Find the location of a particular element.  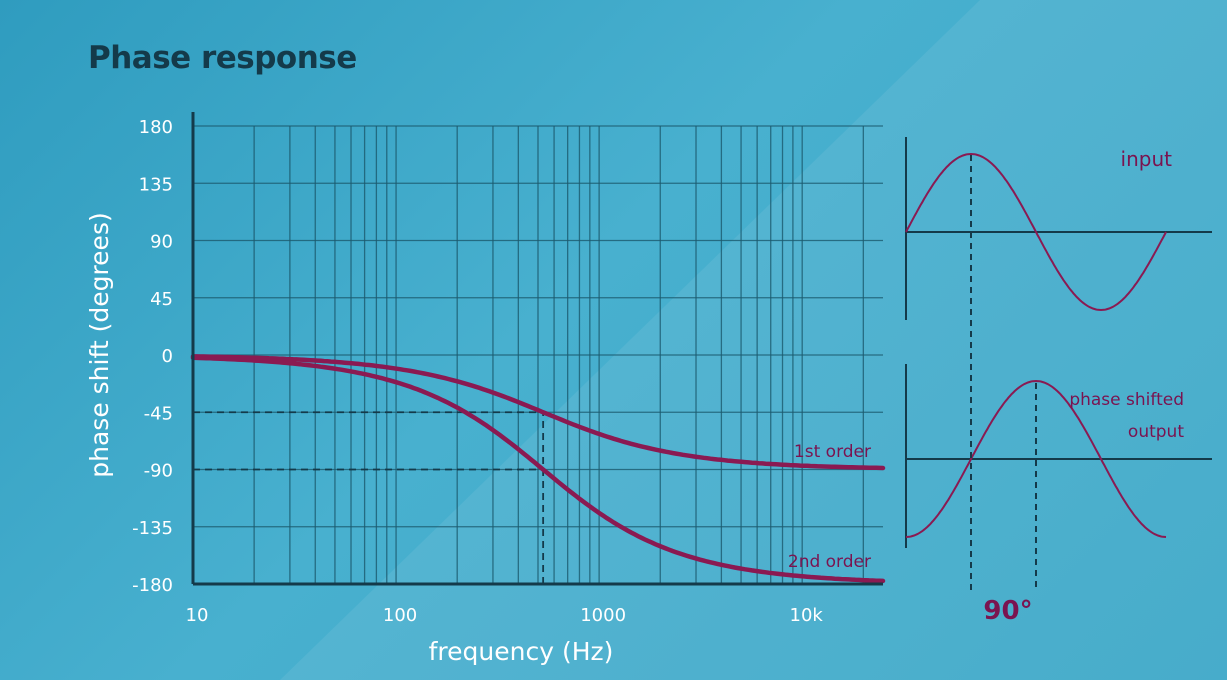

y-tick-label: 45 is located at coordinates (161, 299).